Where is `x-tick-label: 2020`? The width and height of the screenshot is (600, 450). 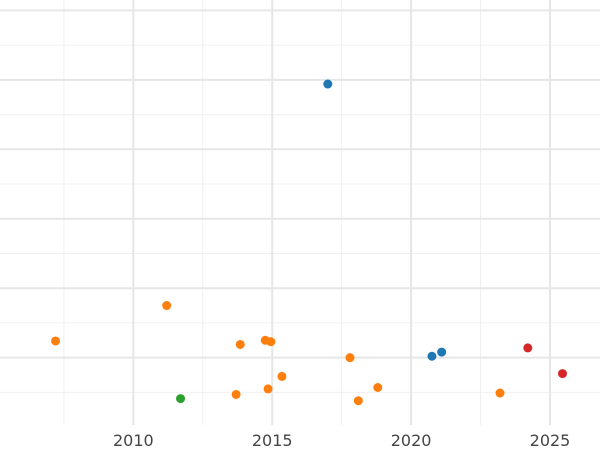
x-tick-label: 2020 is located at coordinates (411, 440).